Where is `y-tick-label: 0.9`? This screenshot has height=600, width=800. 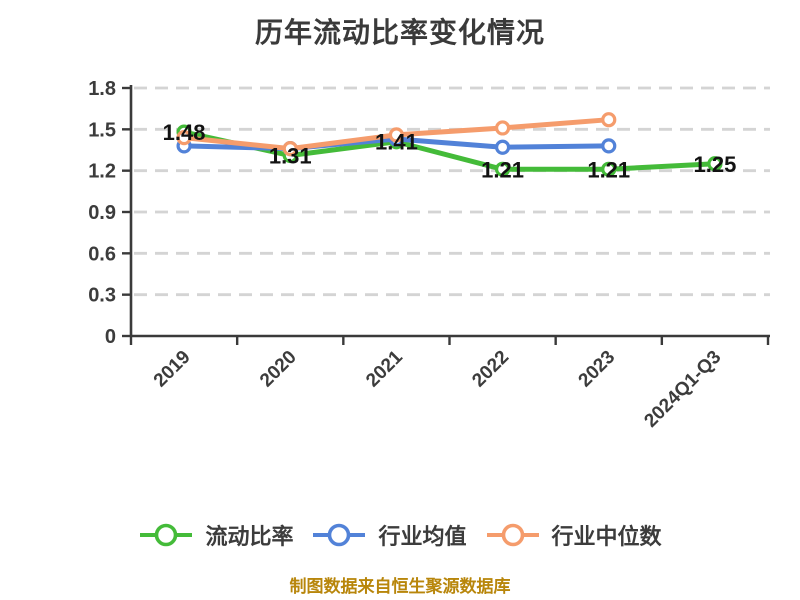
y-tick-label: 0.9 is located at coordinates (102, 213).